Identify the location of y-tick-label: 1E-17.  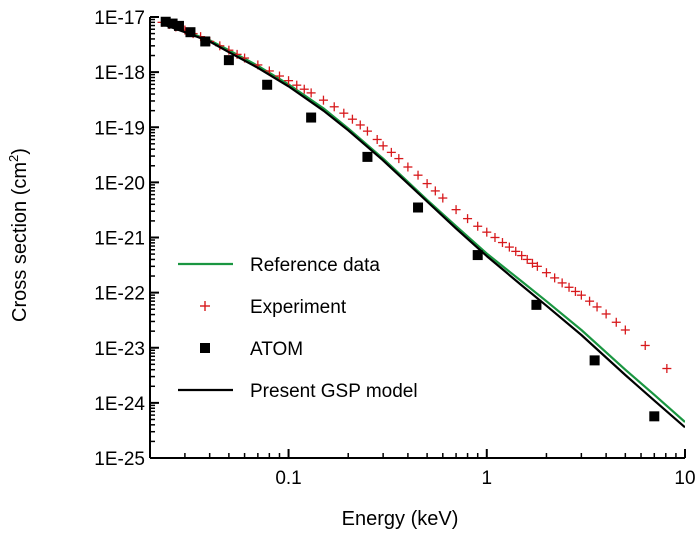
(119, 18).